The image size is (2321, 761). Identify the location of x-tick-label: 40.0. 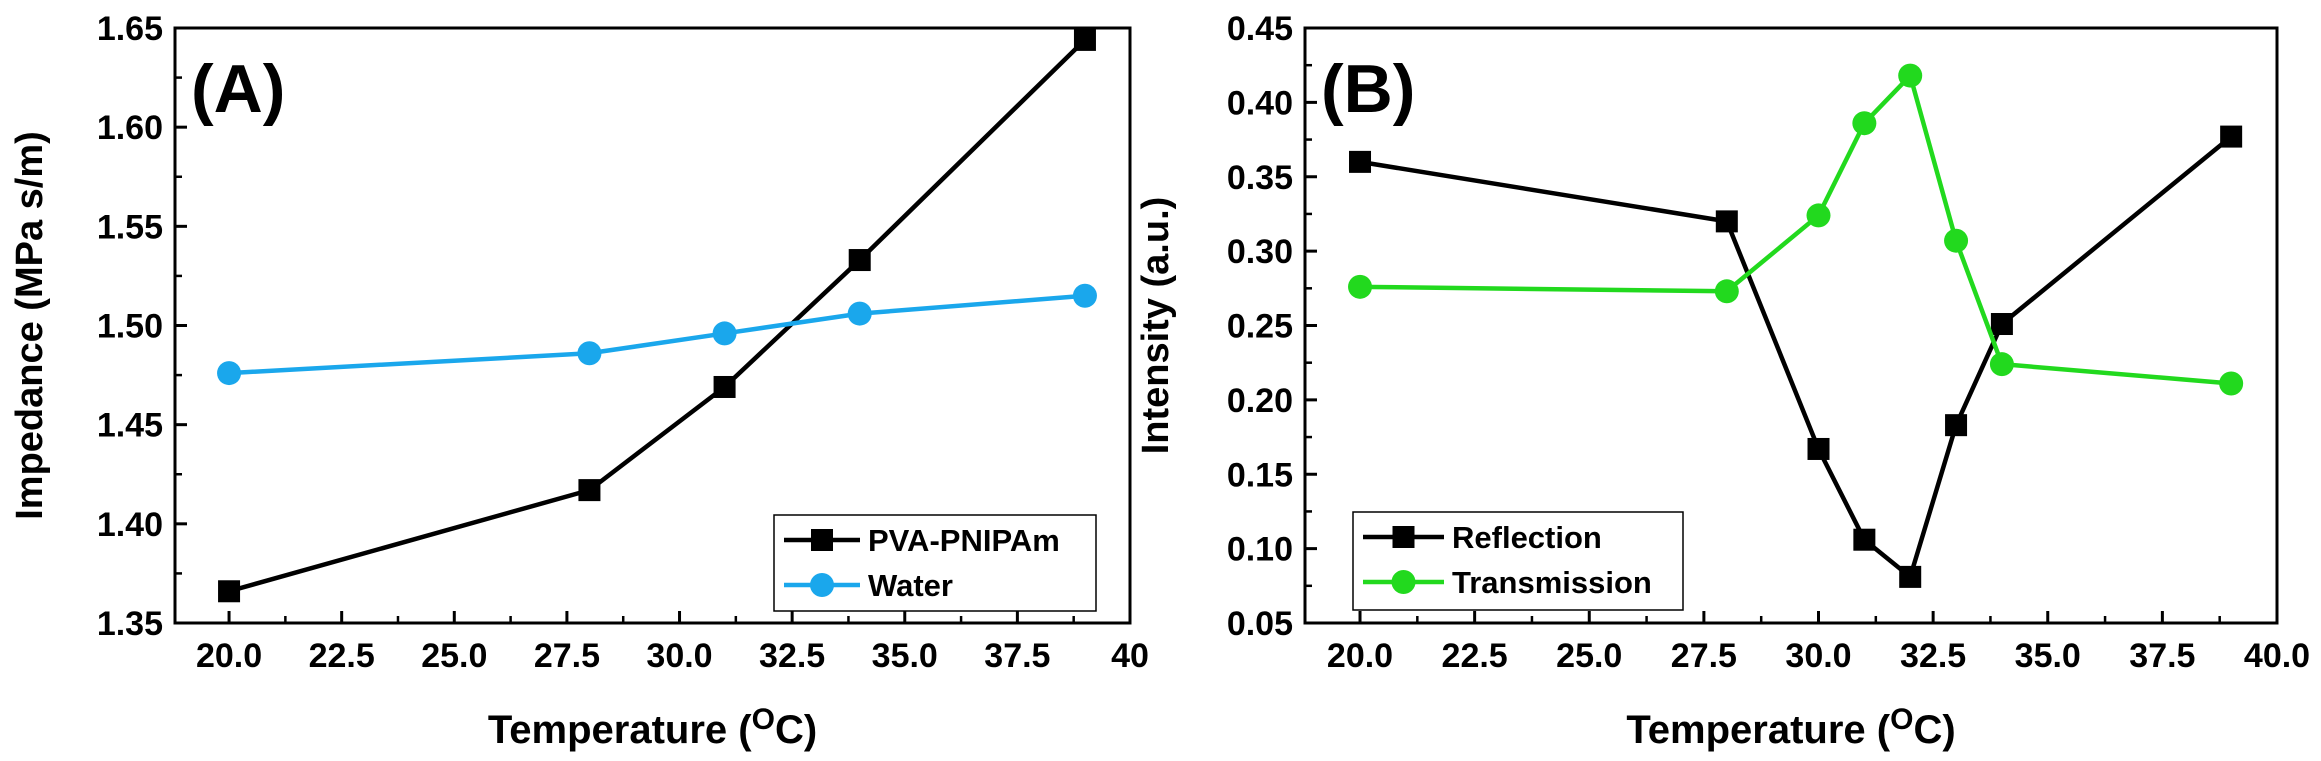
(2277, 656).